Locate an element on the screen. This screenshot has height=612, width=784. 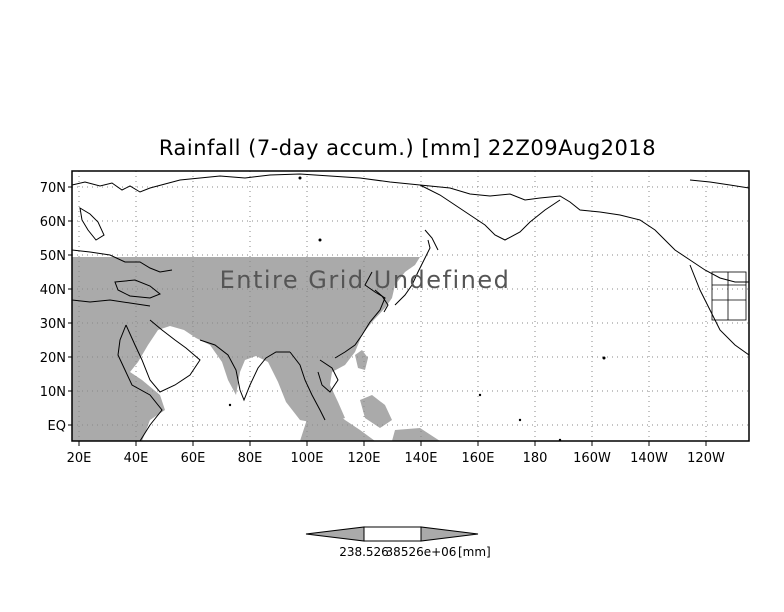
latitude-labels: 70N 60N 50N 40N 30N 20N 10N EQ is located at coordinates (53, 307).